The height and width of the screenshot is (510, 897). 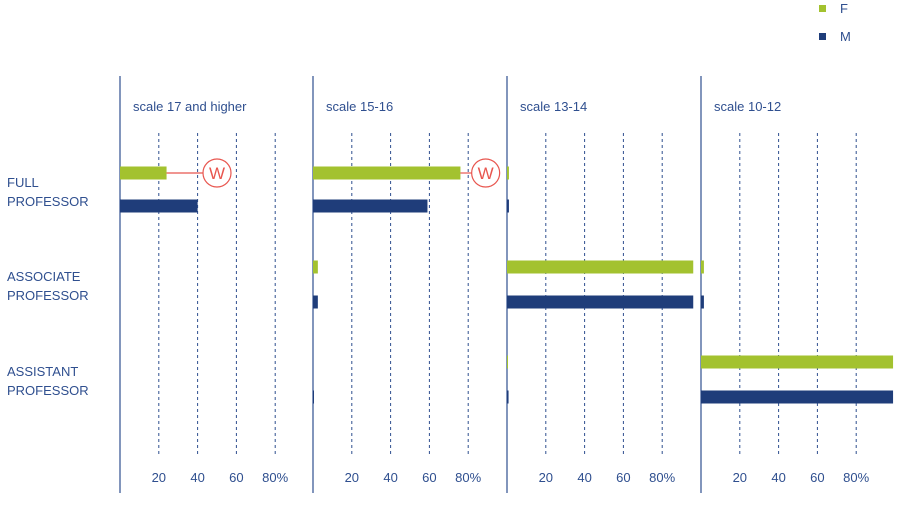 What do you see at coordinates (23, 182) in the screenshot?
I see `row-label-full-line1: FULL` at bounding box center [23, 182].